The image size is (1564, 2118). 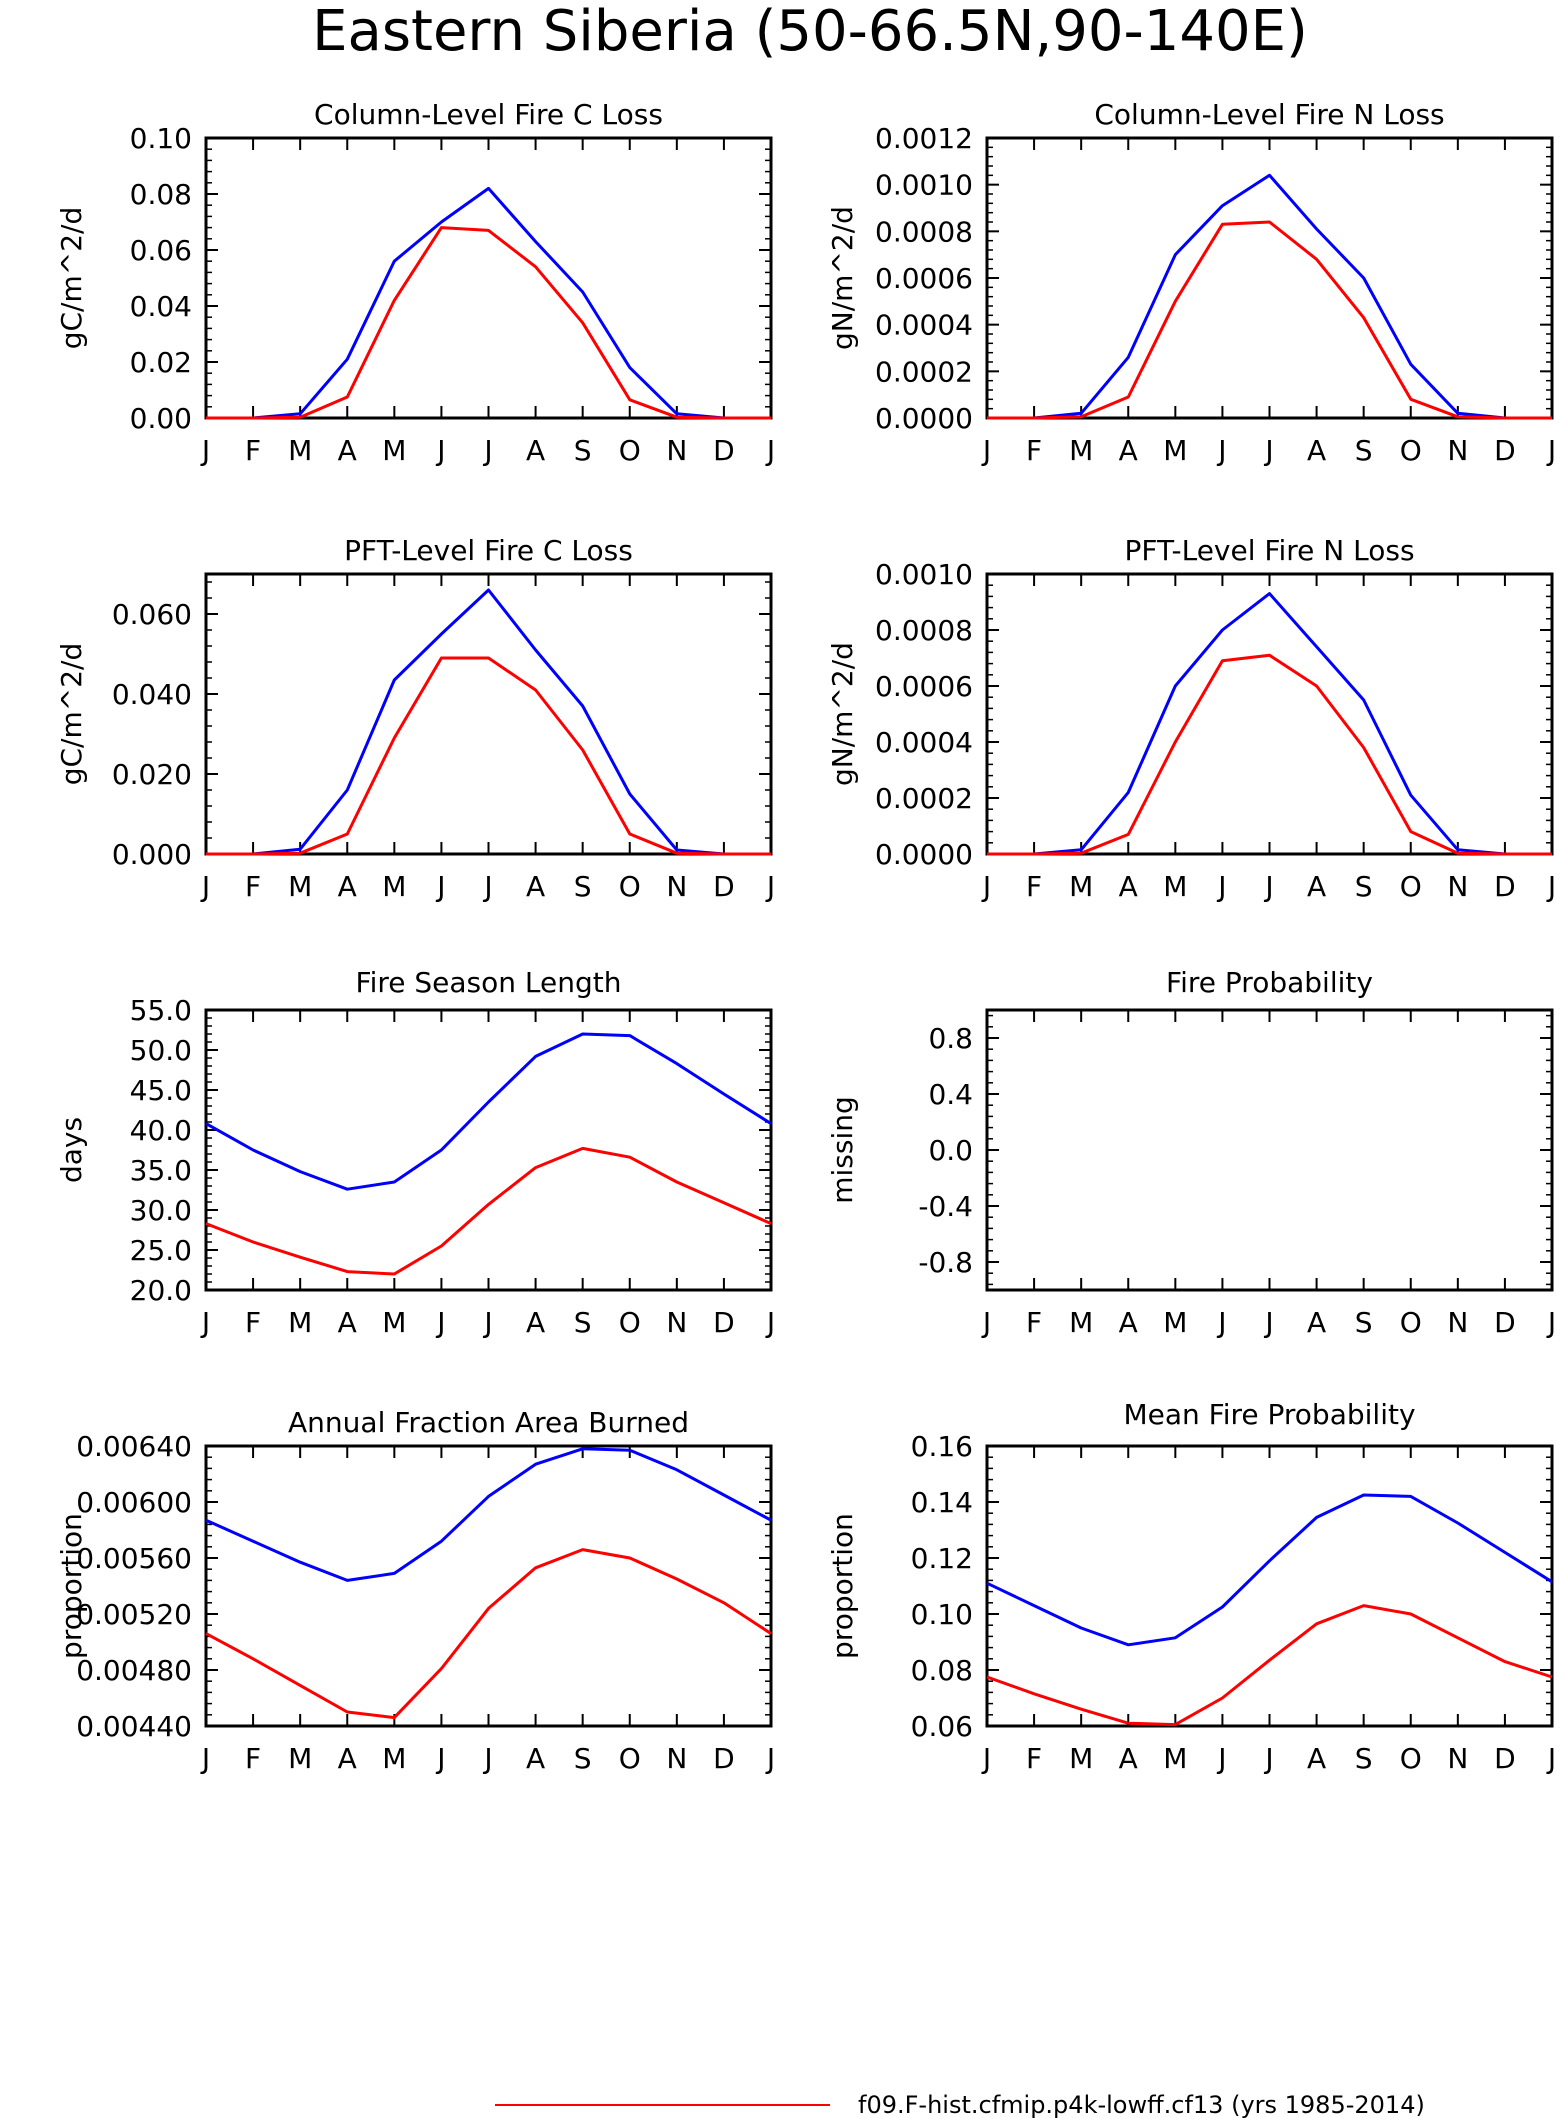 What do you see at coordinates (924, 742) in the screenshot?
I see `y-tick-label: 0.0004` at bounding box center [924, 742].